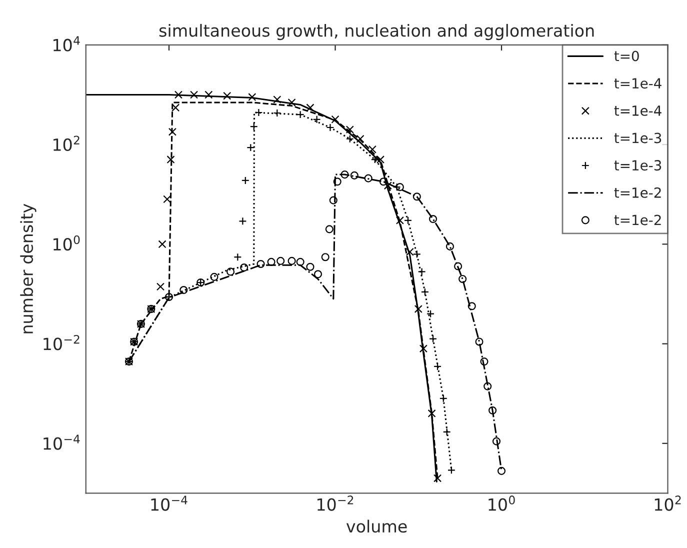 This screenshot has height=548, width=687. I want to click on x-tick-label: 10$^{2}$, so click(667, 503).